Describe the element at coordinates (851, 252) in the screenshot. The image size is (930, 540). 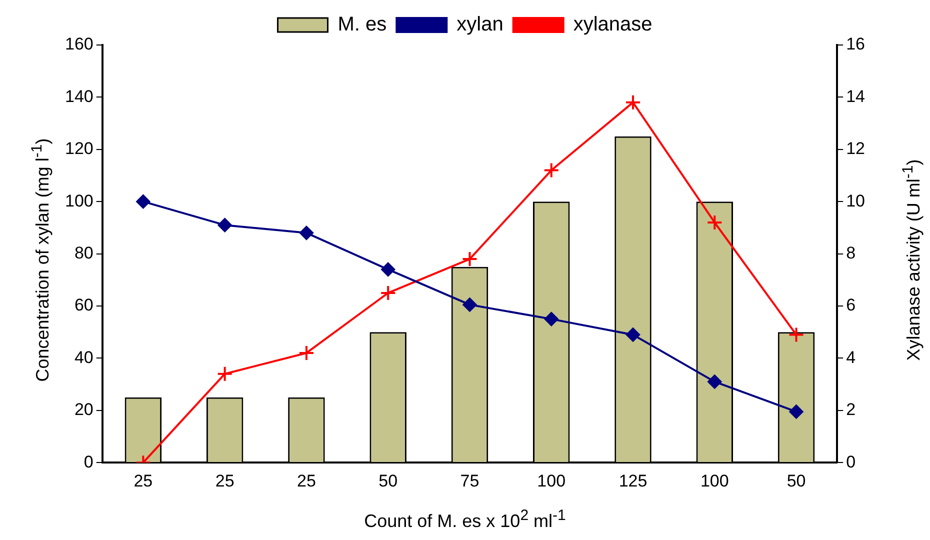
I see `y2-tick-label: 8` at that location.